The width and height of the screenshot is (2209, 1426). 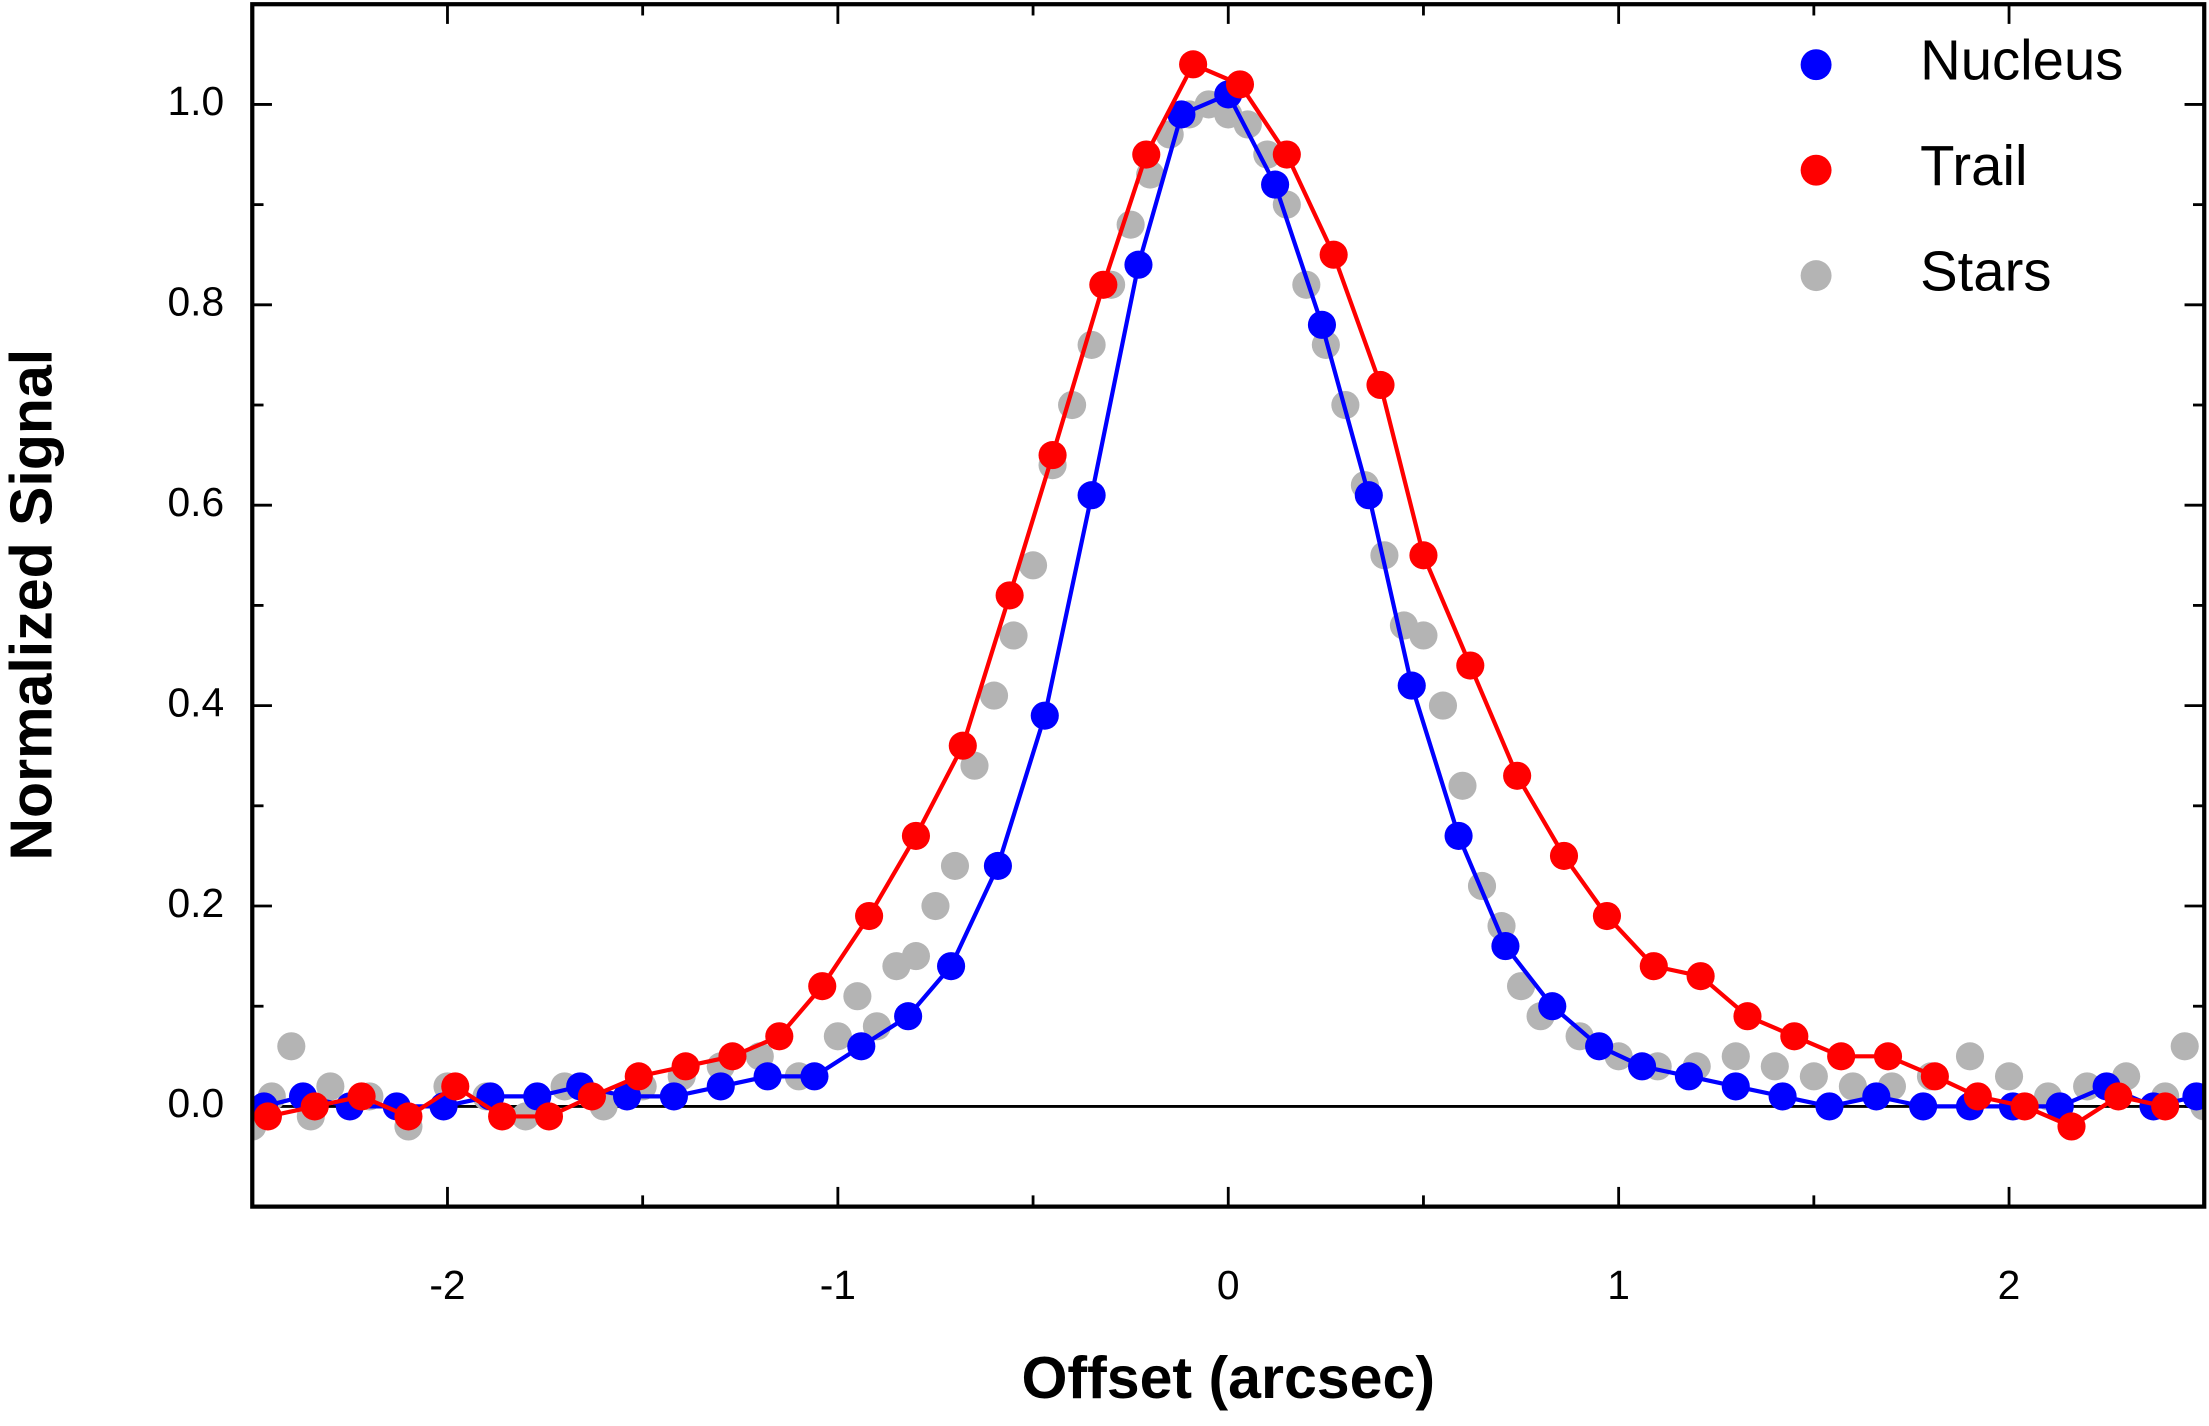 I want to click on x-tick-label: -1, so click(x=838, y=1285).